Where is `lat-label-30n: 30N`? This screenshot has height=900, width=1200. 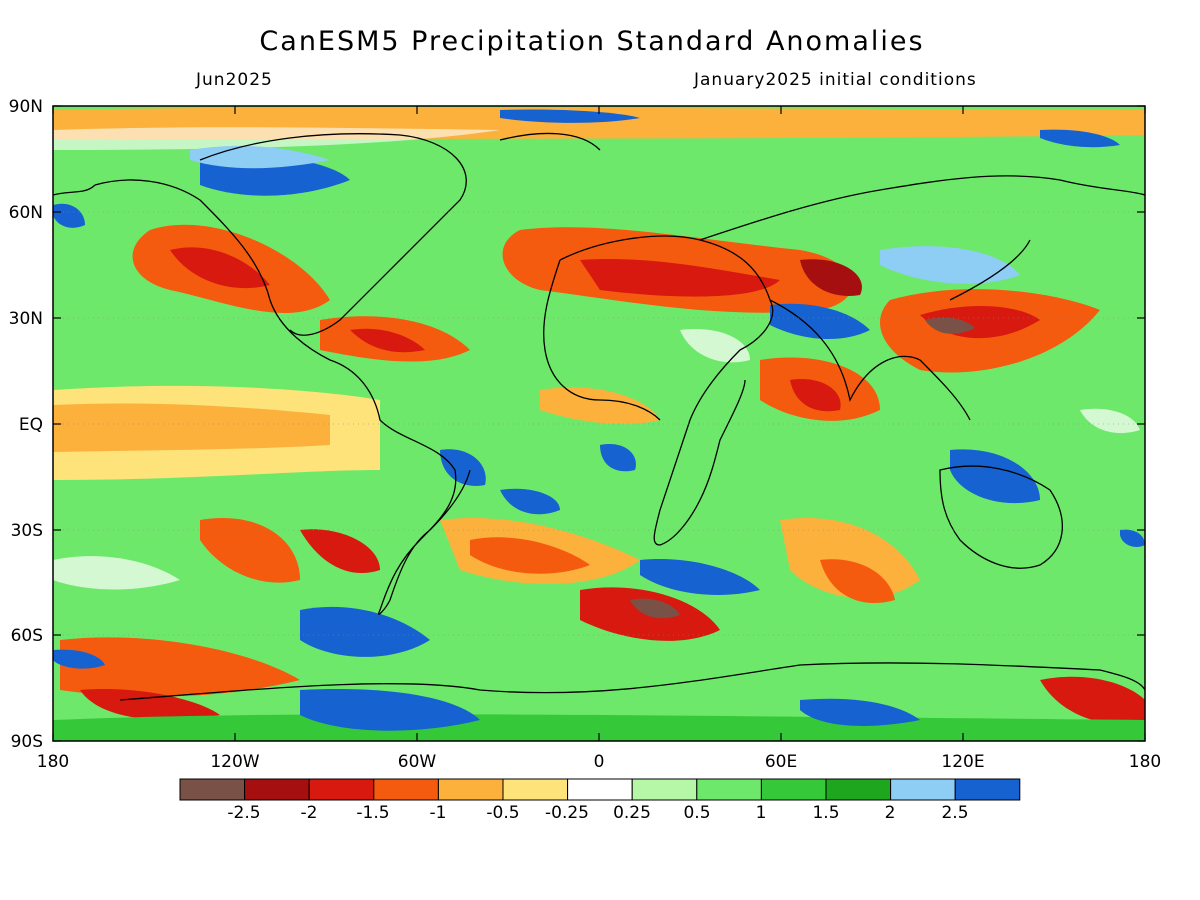
lat-label-30n: 30N is located at coordinates (26, 319).